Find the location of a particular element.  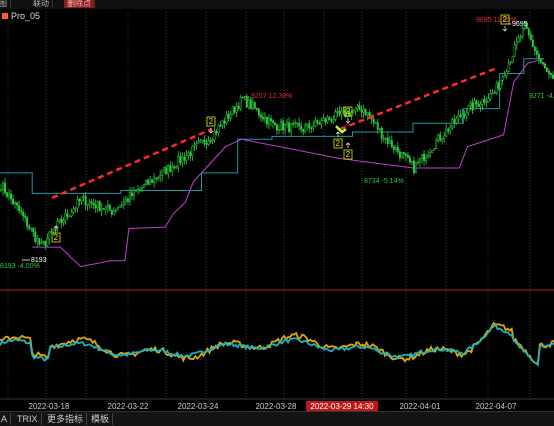

oscillator-panel is located at coordinates (277, 344).